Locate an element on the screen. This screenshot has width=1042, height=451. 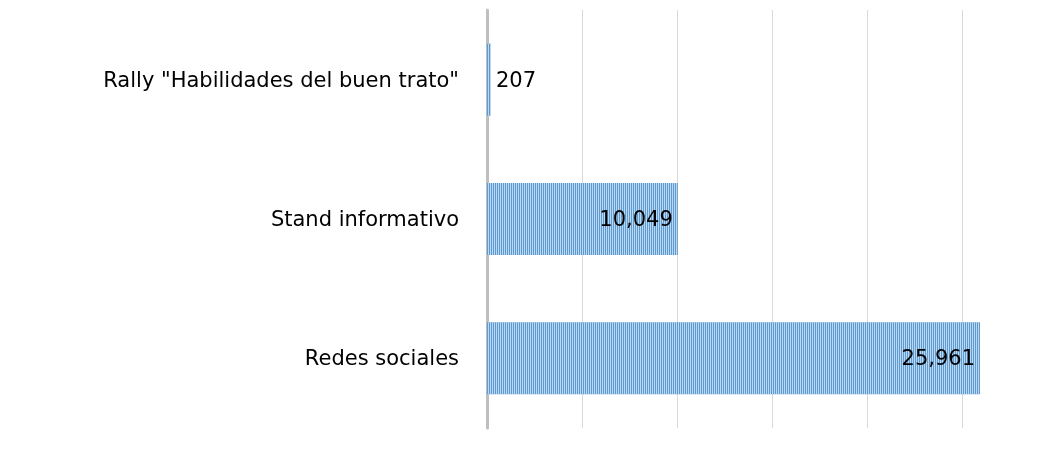
data-label: 207 is located at coordinates (516, 79).